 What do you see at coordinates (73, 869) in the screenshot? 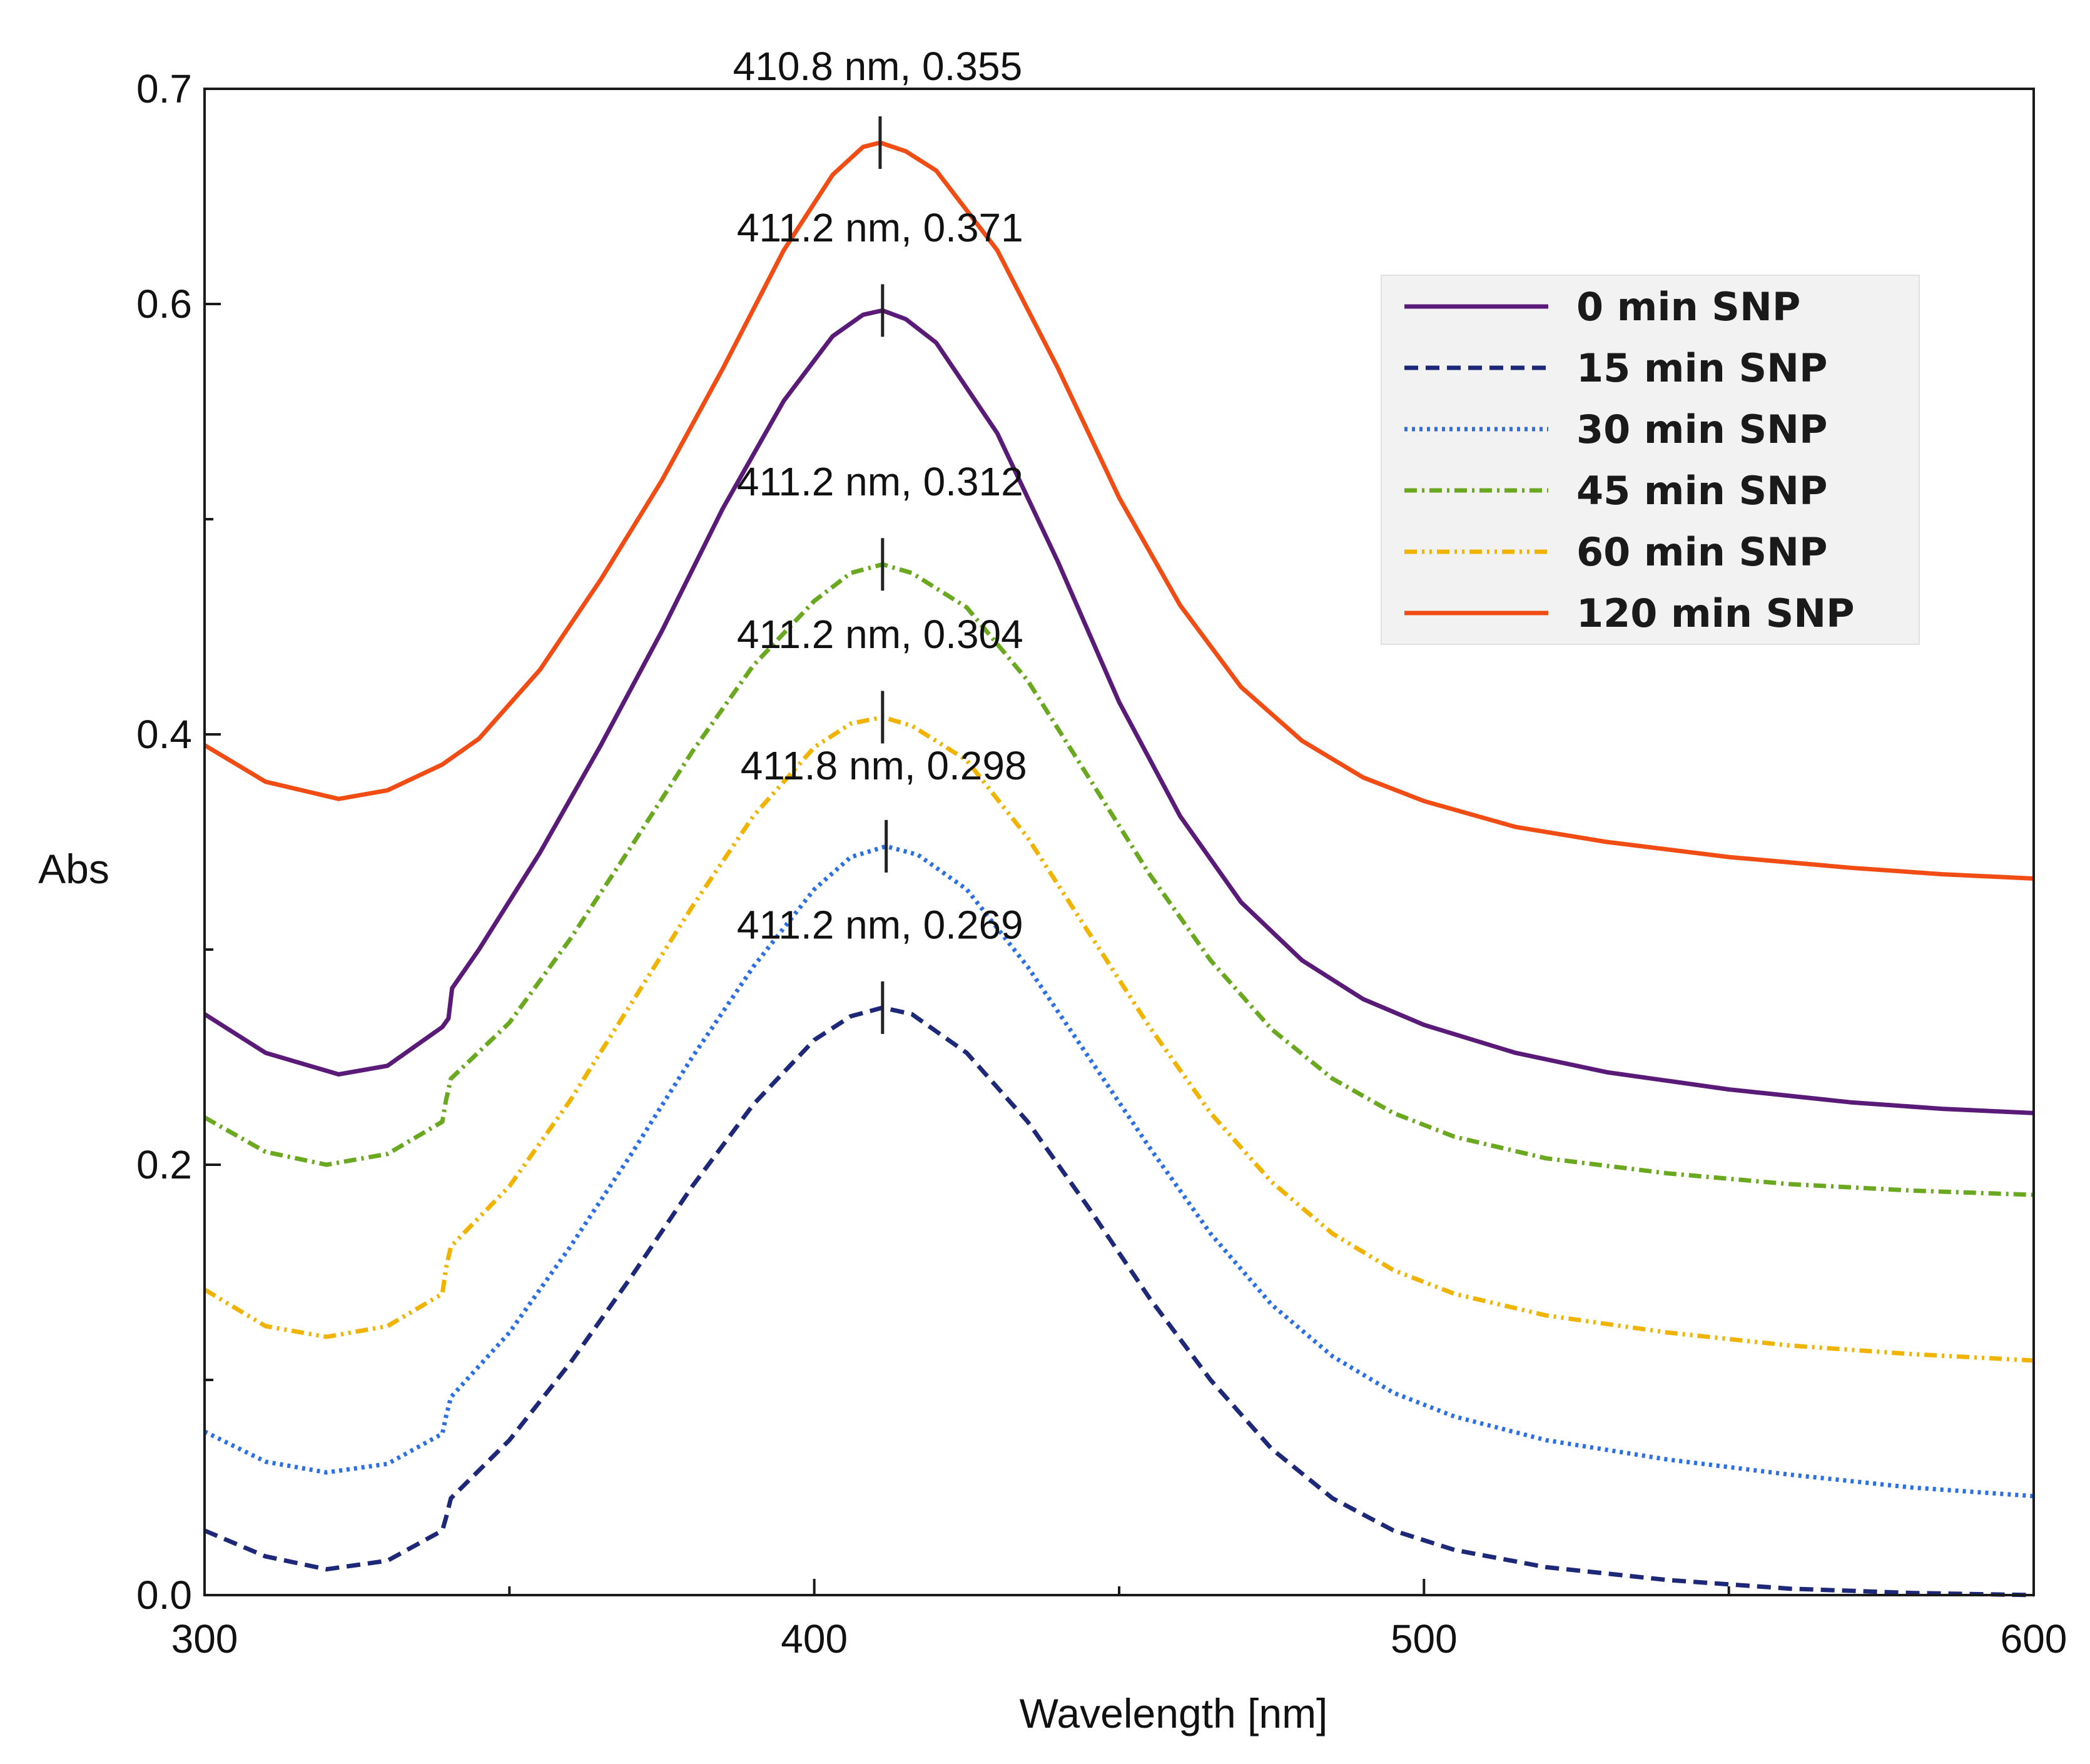
I see `y-axis-title: Abs` at bounding box center [73, 869].